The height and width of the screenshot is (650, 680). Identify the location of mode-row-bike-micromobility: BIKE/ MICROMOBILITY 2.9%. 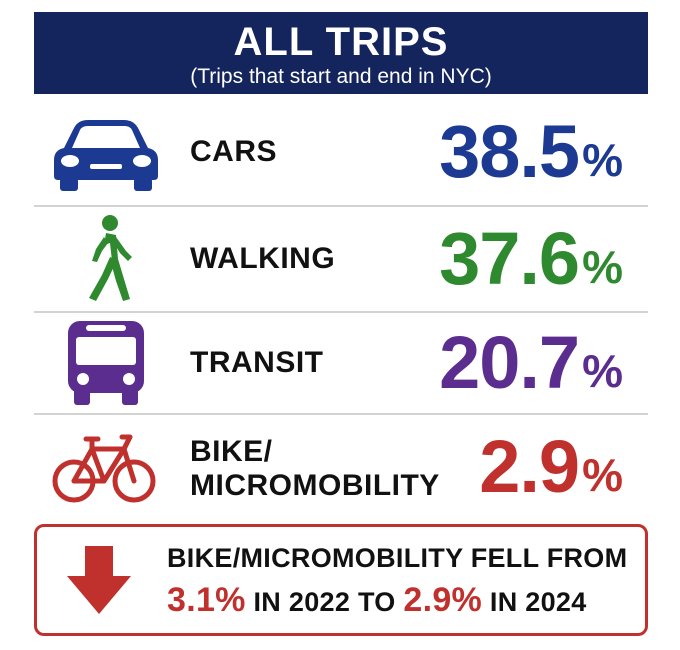
(341, 467).